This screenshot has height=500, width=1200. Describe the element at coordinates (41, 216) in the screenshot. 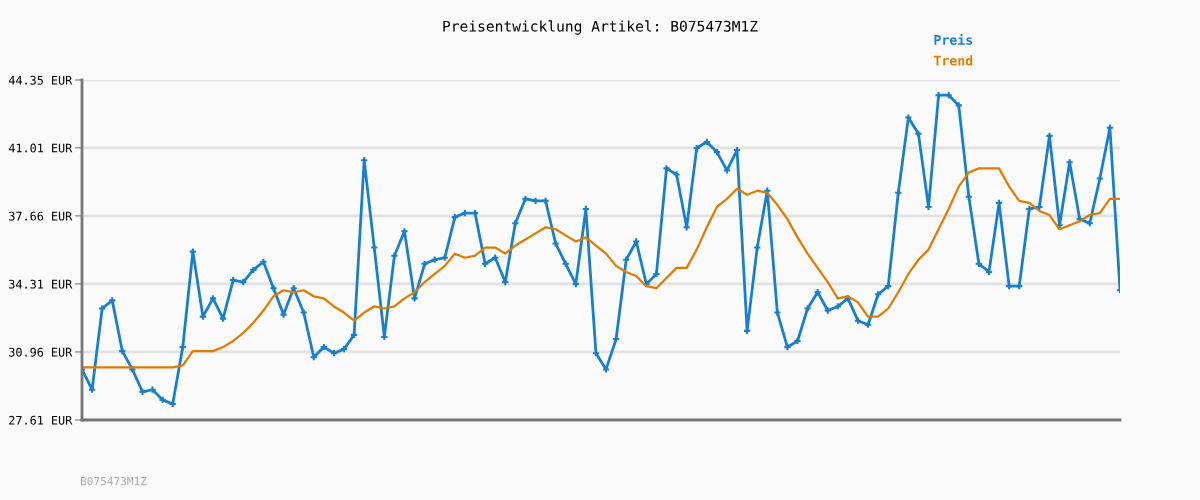

I see `y-tick-label: 37.66 EUR` at that location.